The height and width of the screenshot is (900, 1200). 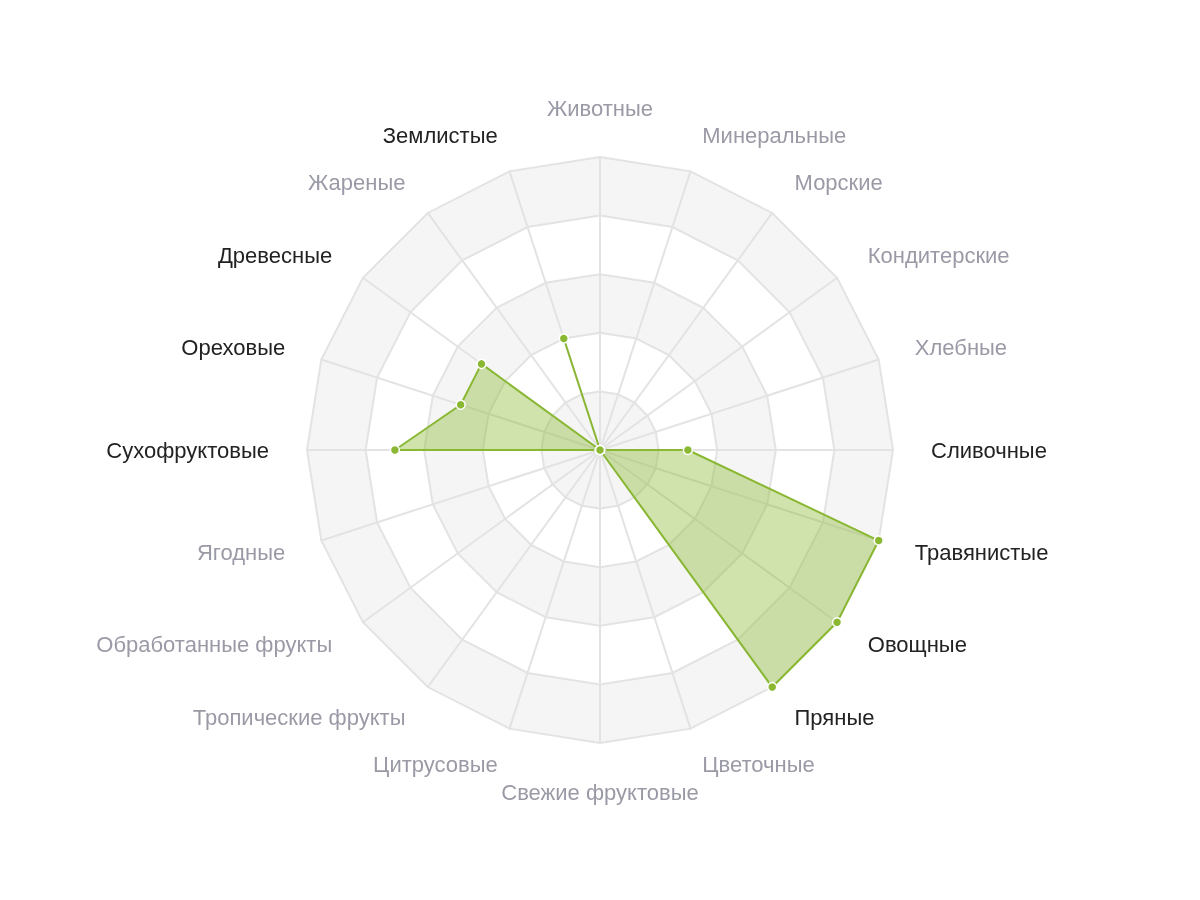 What do you see at coordinates (834, 718) in the screenshot?
I see `spoke-label: Пряные` at bounding box center [834, 718].